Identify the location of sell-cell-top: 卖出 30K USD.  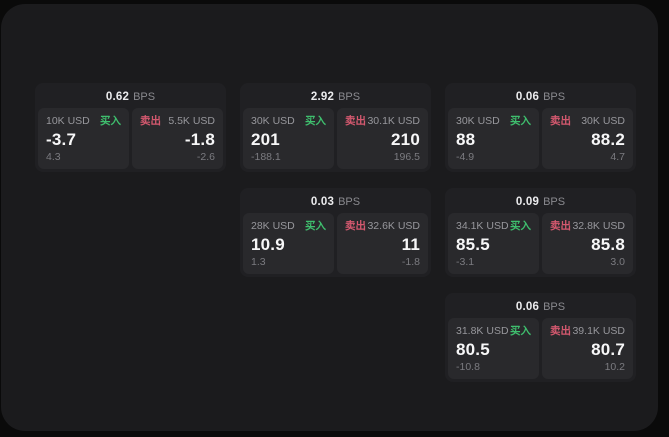
(587, 121).